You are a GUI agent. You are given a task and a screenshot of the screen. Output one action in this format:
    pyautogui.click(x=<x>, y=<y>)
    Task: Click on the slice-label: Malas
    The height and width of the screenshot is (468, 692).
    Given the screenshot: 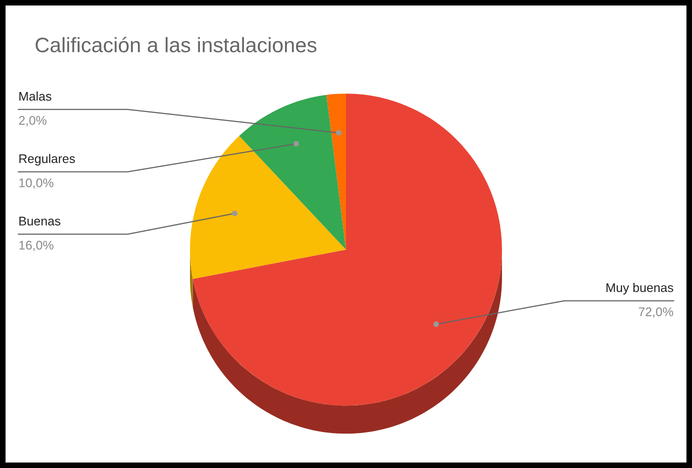 What is the action you would take?
    pyautogui.click(x=35, y=96)
    